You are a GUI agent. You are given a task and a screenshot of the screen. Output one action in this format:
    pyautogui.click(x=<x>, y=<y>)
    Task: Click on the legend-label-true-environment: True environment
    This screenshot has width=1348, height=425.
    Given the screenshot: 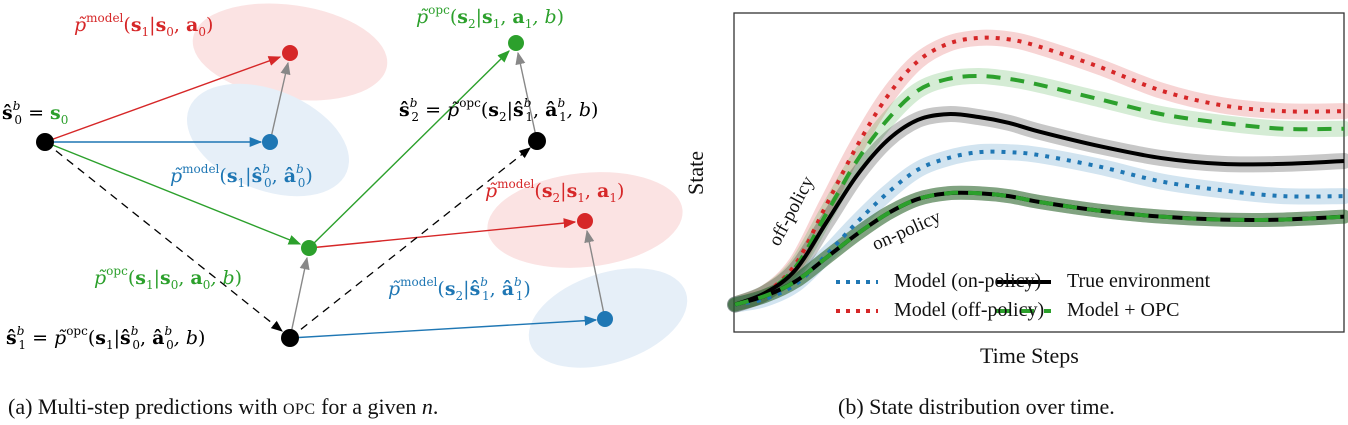 What is the action you would take?
    pyautogui.click(x=1139, y=281)
    